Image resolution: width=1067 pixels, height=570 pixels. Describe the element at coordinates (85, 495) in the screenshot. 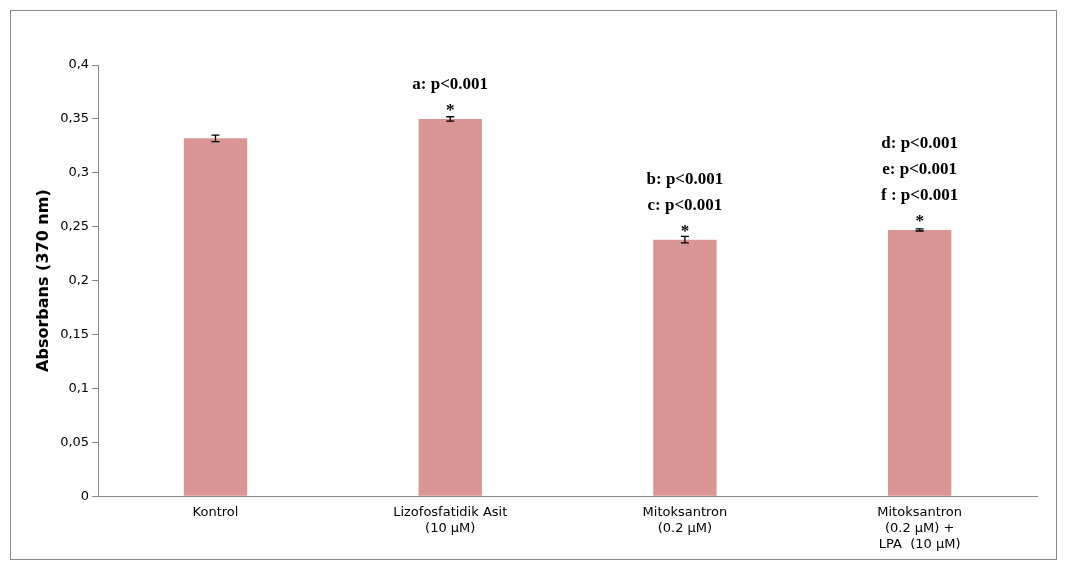

I see `y-tick-label: 0` at that location.